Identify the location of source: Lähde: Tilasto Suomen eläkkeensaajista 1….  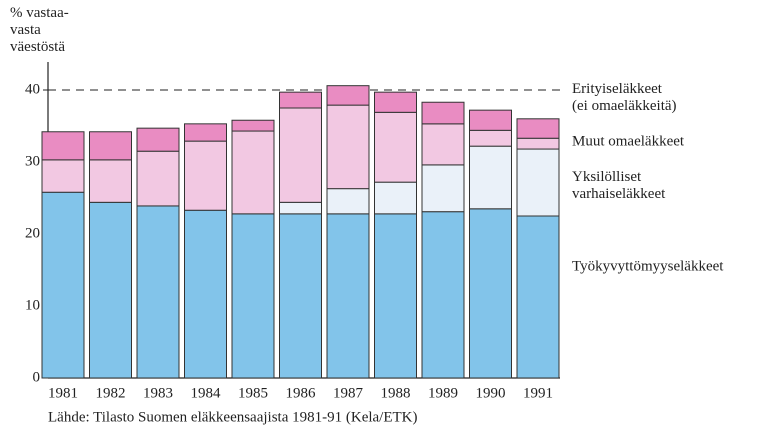
(233, 417).